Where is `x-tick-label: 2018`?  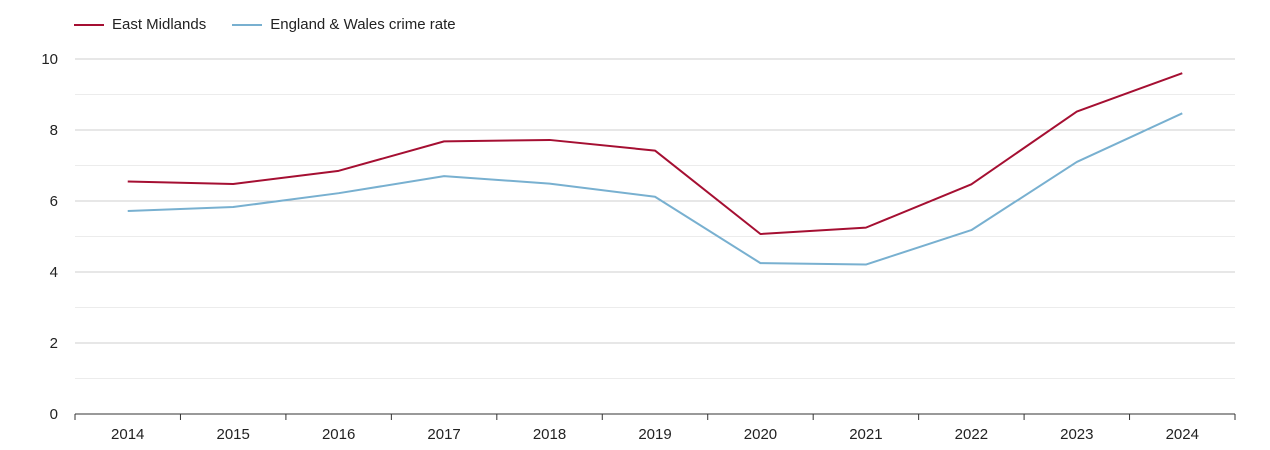
x-tick-label: 2018 is located at coordinates (549, 434).